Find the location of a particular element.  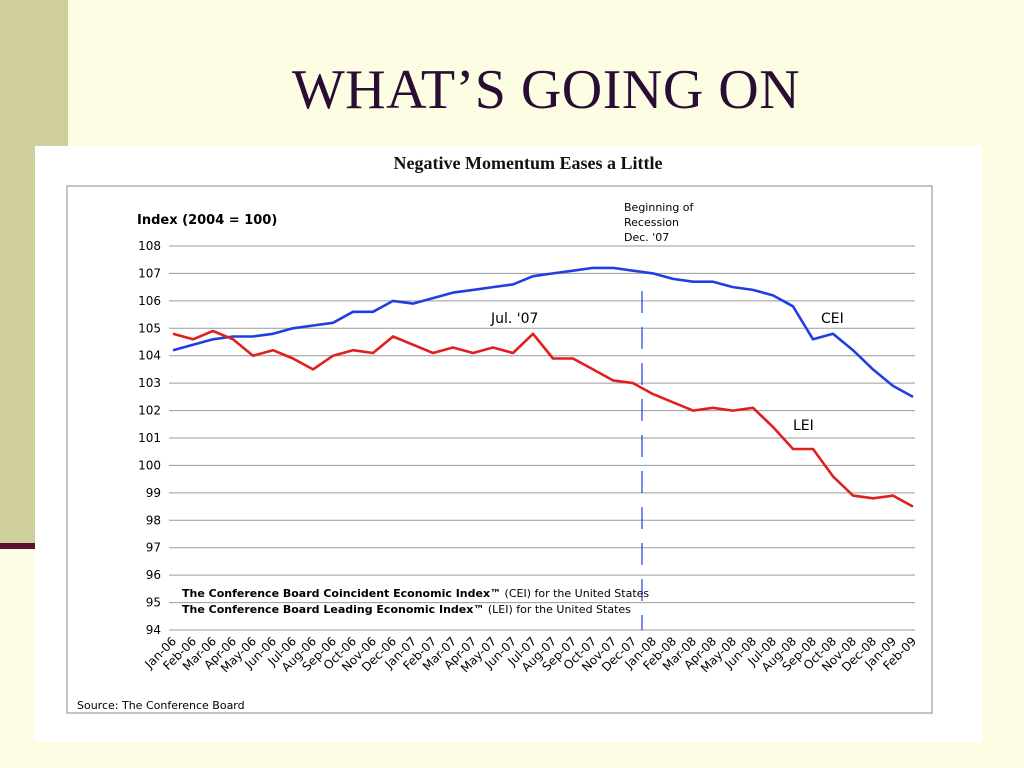

y-tick-label: 104 is located at coordinates (149, 356).